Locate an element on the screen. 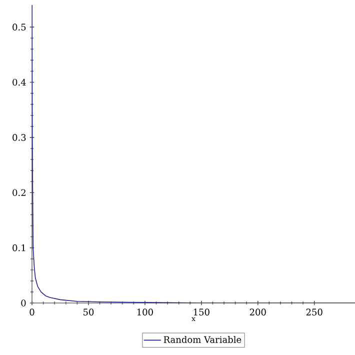  y-tick-label: 0.5 is located at coordinates (19, 27).